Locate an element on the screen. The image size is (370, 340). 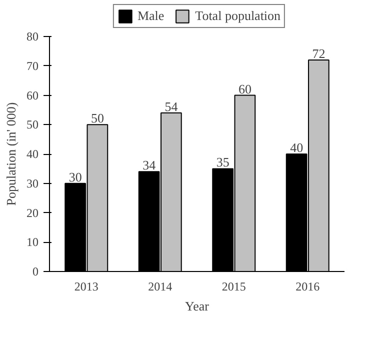
data-label: 50 is located at coordinates (97, 118).